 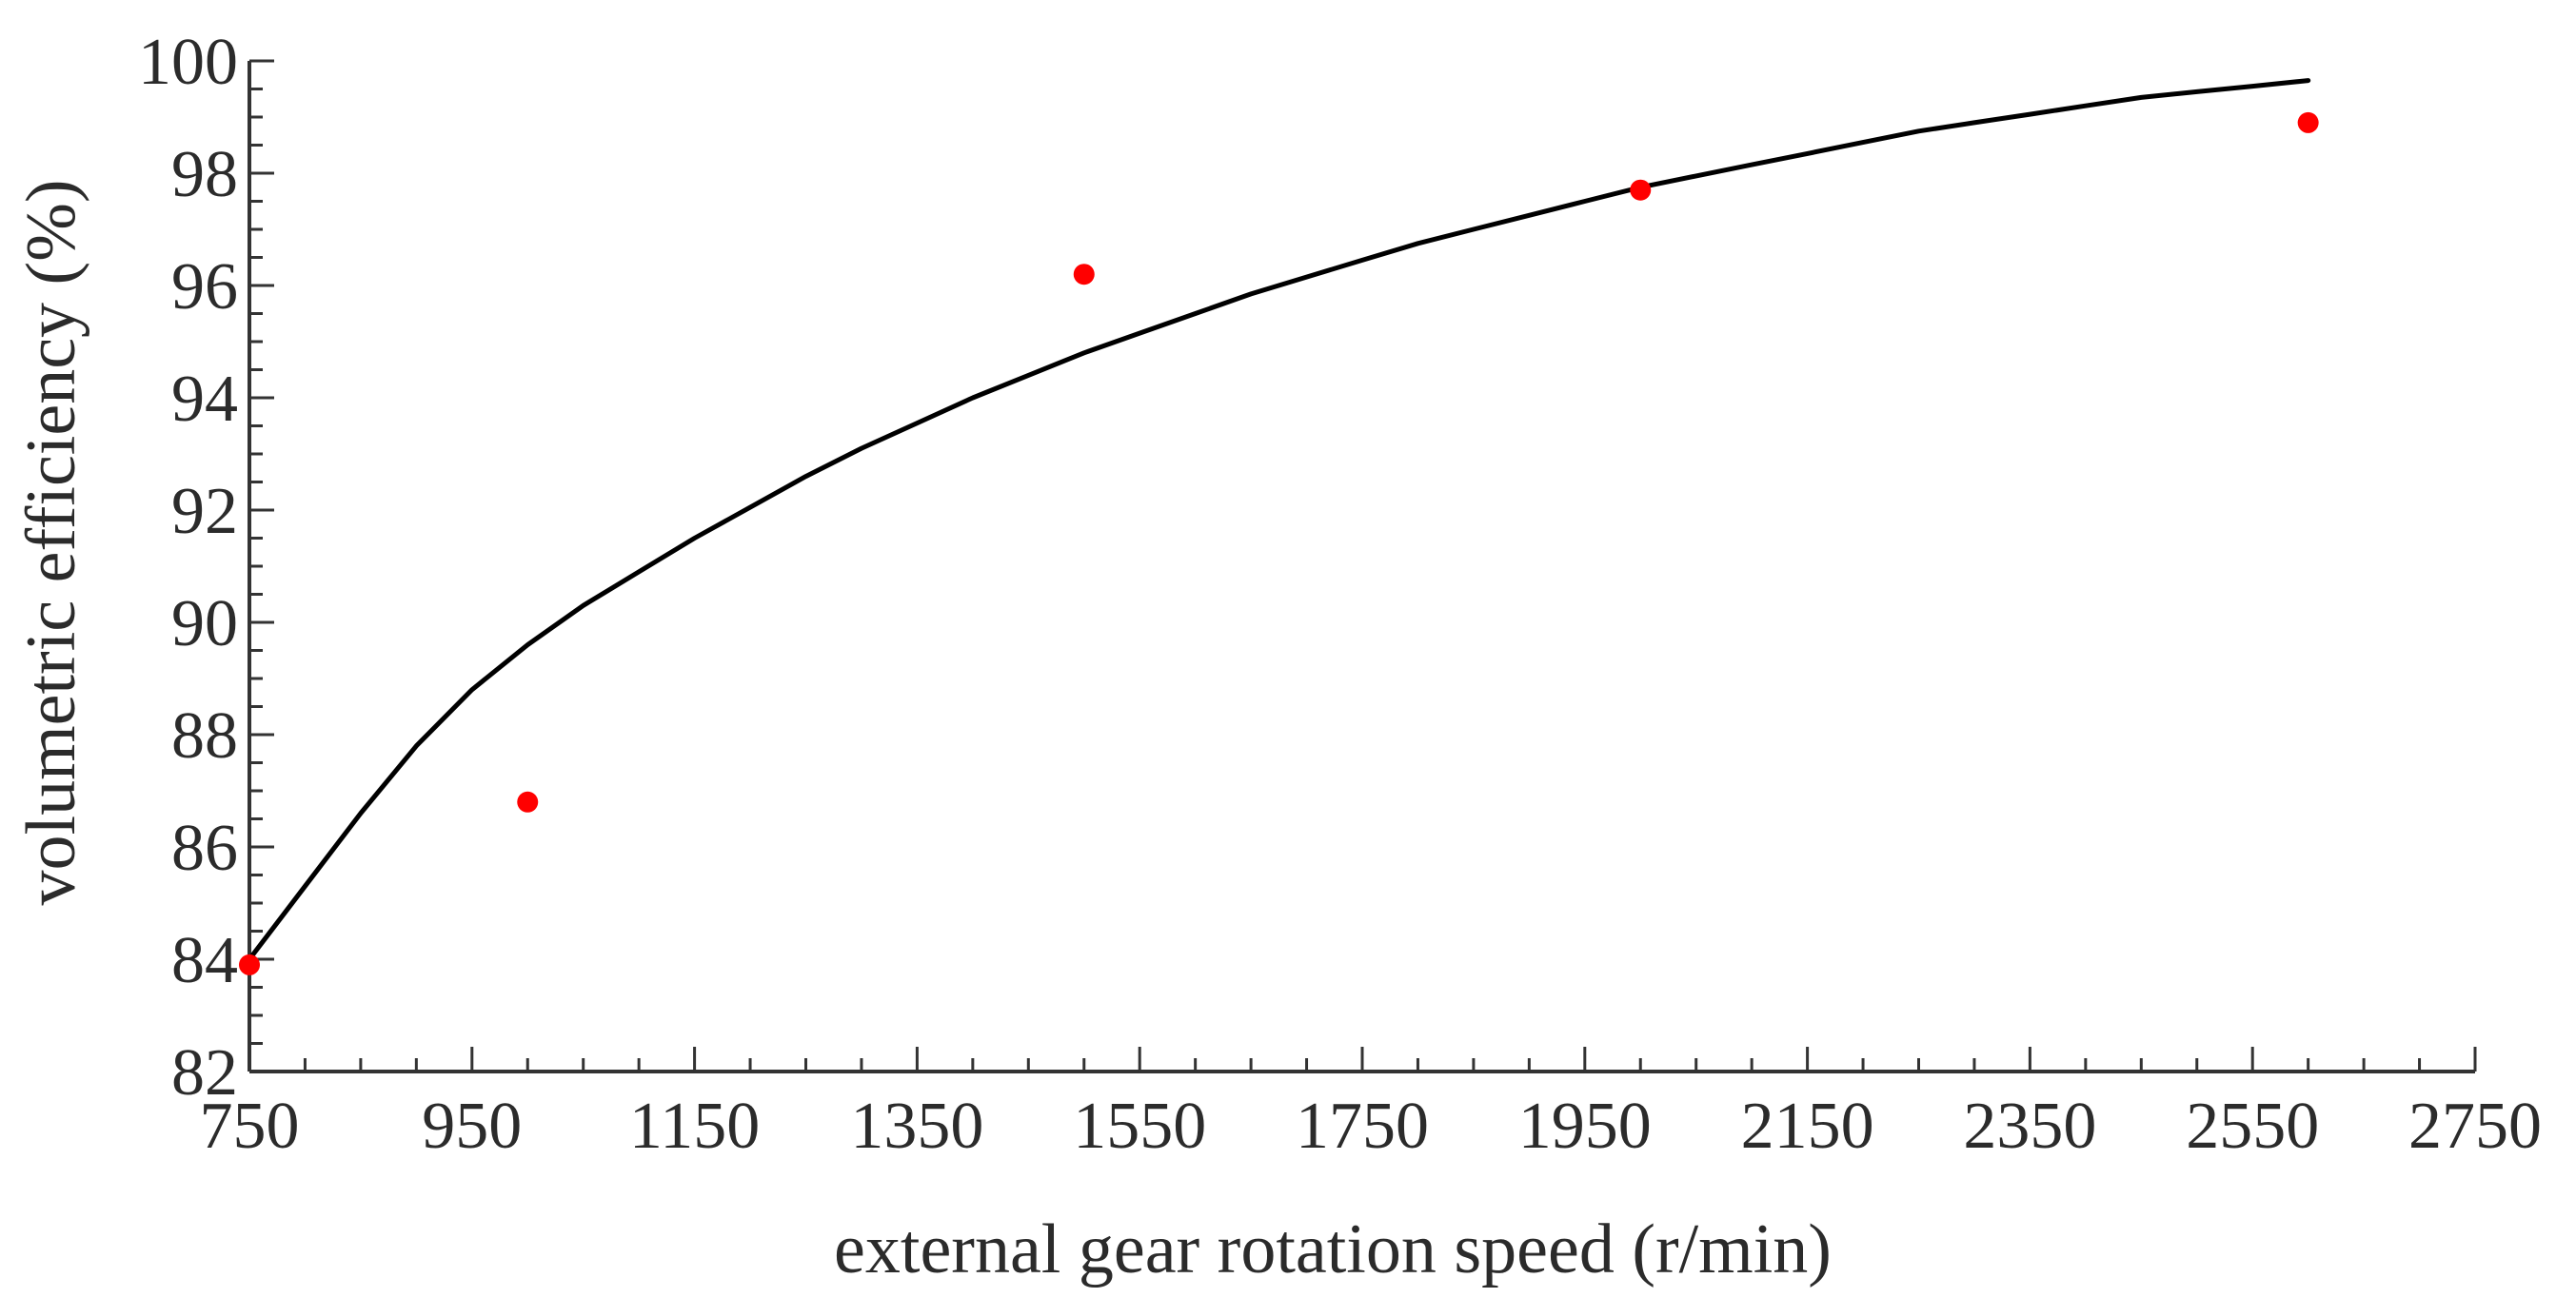 I want to click on x-tick-label: 1950, so click(x=1585, y=1126).